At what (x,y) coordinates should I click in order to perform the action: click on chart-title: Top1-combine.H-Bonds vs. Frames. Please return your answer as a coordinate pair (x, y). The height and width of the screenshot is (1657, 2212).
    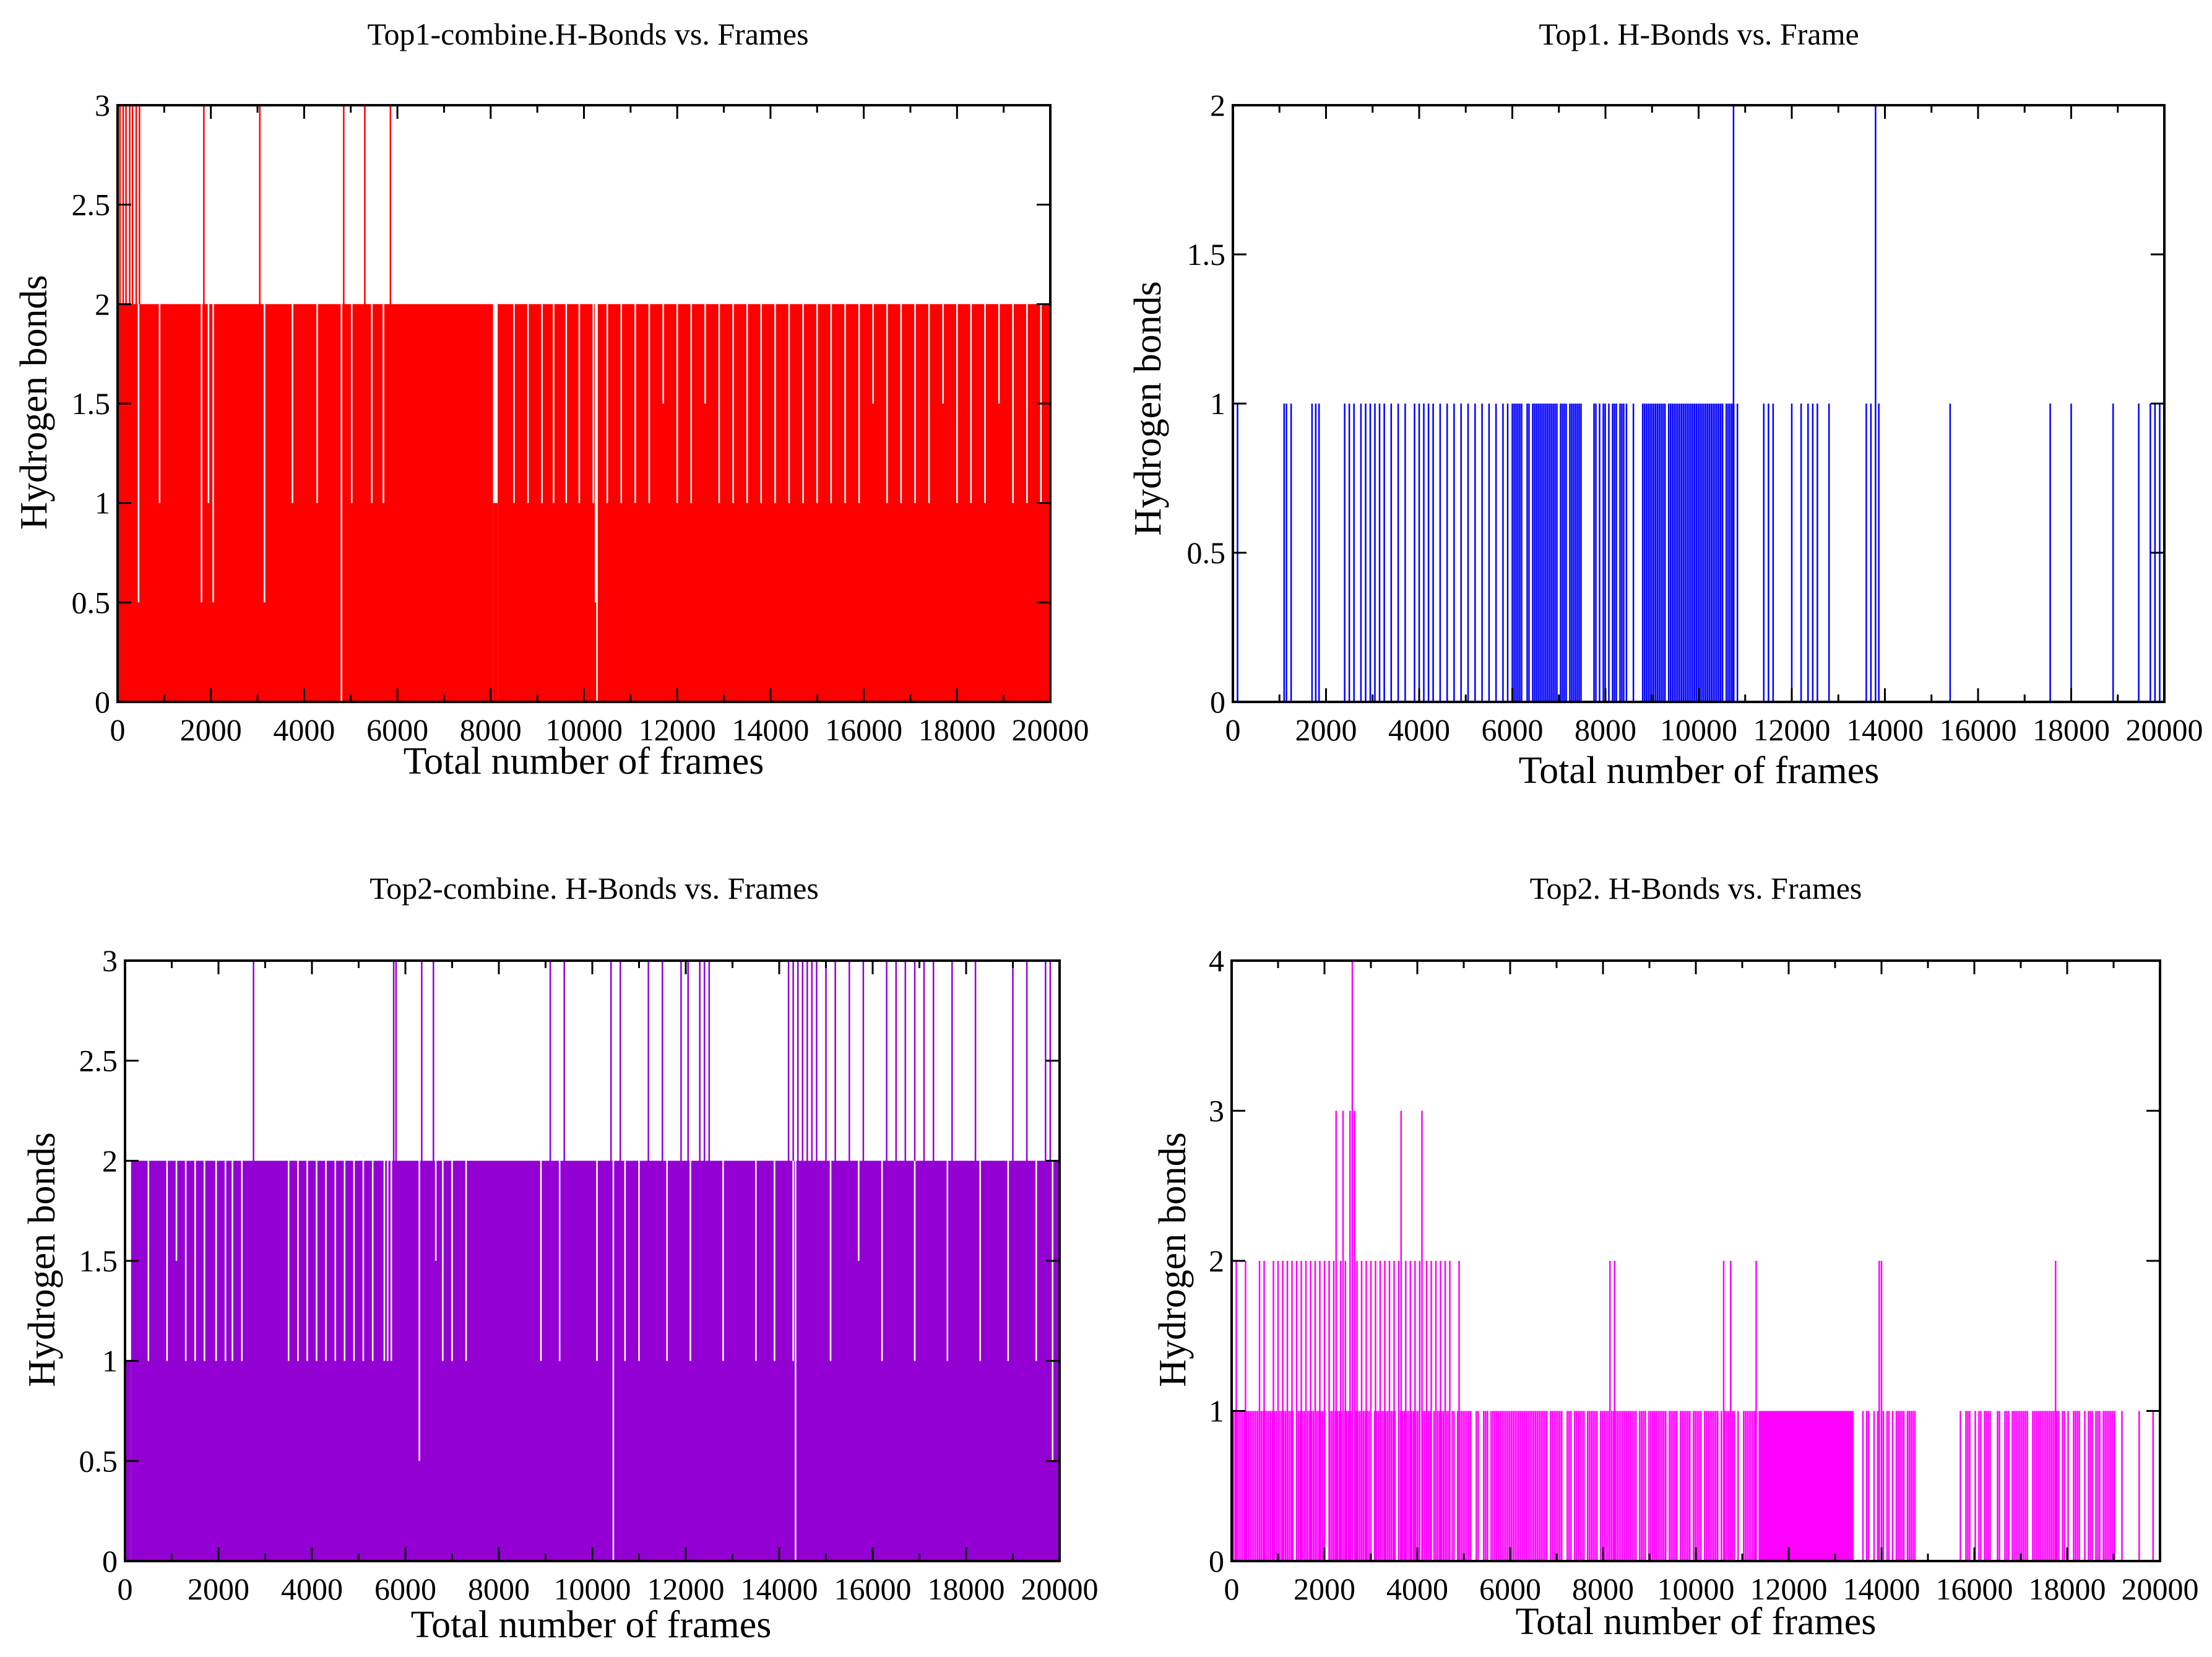
    Looking at the image, I should click on (587, 34).